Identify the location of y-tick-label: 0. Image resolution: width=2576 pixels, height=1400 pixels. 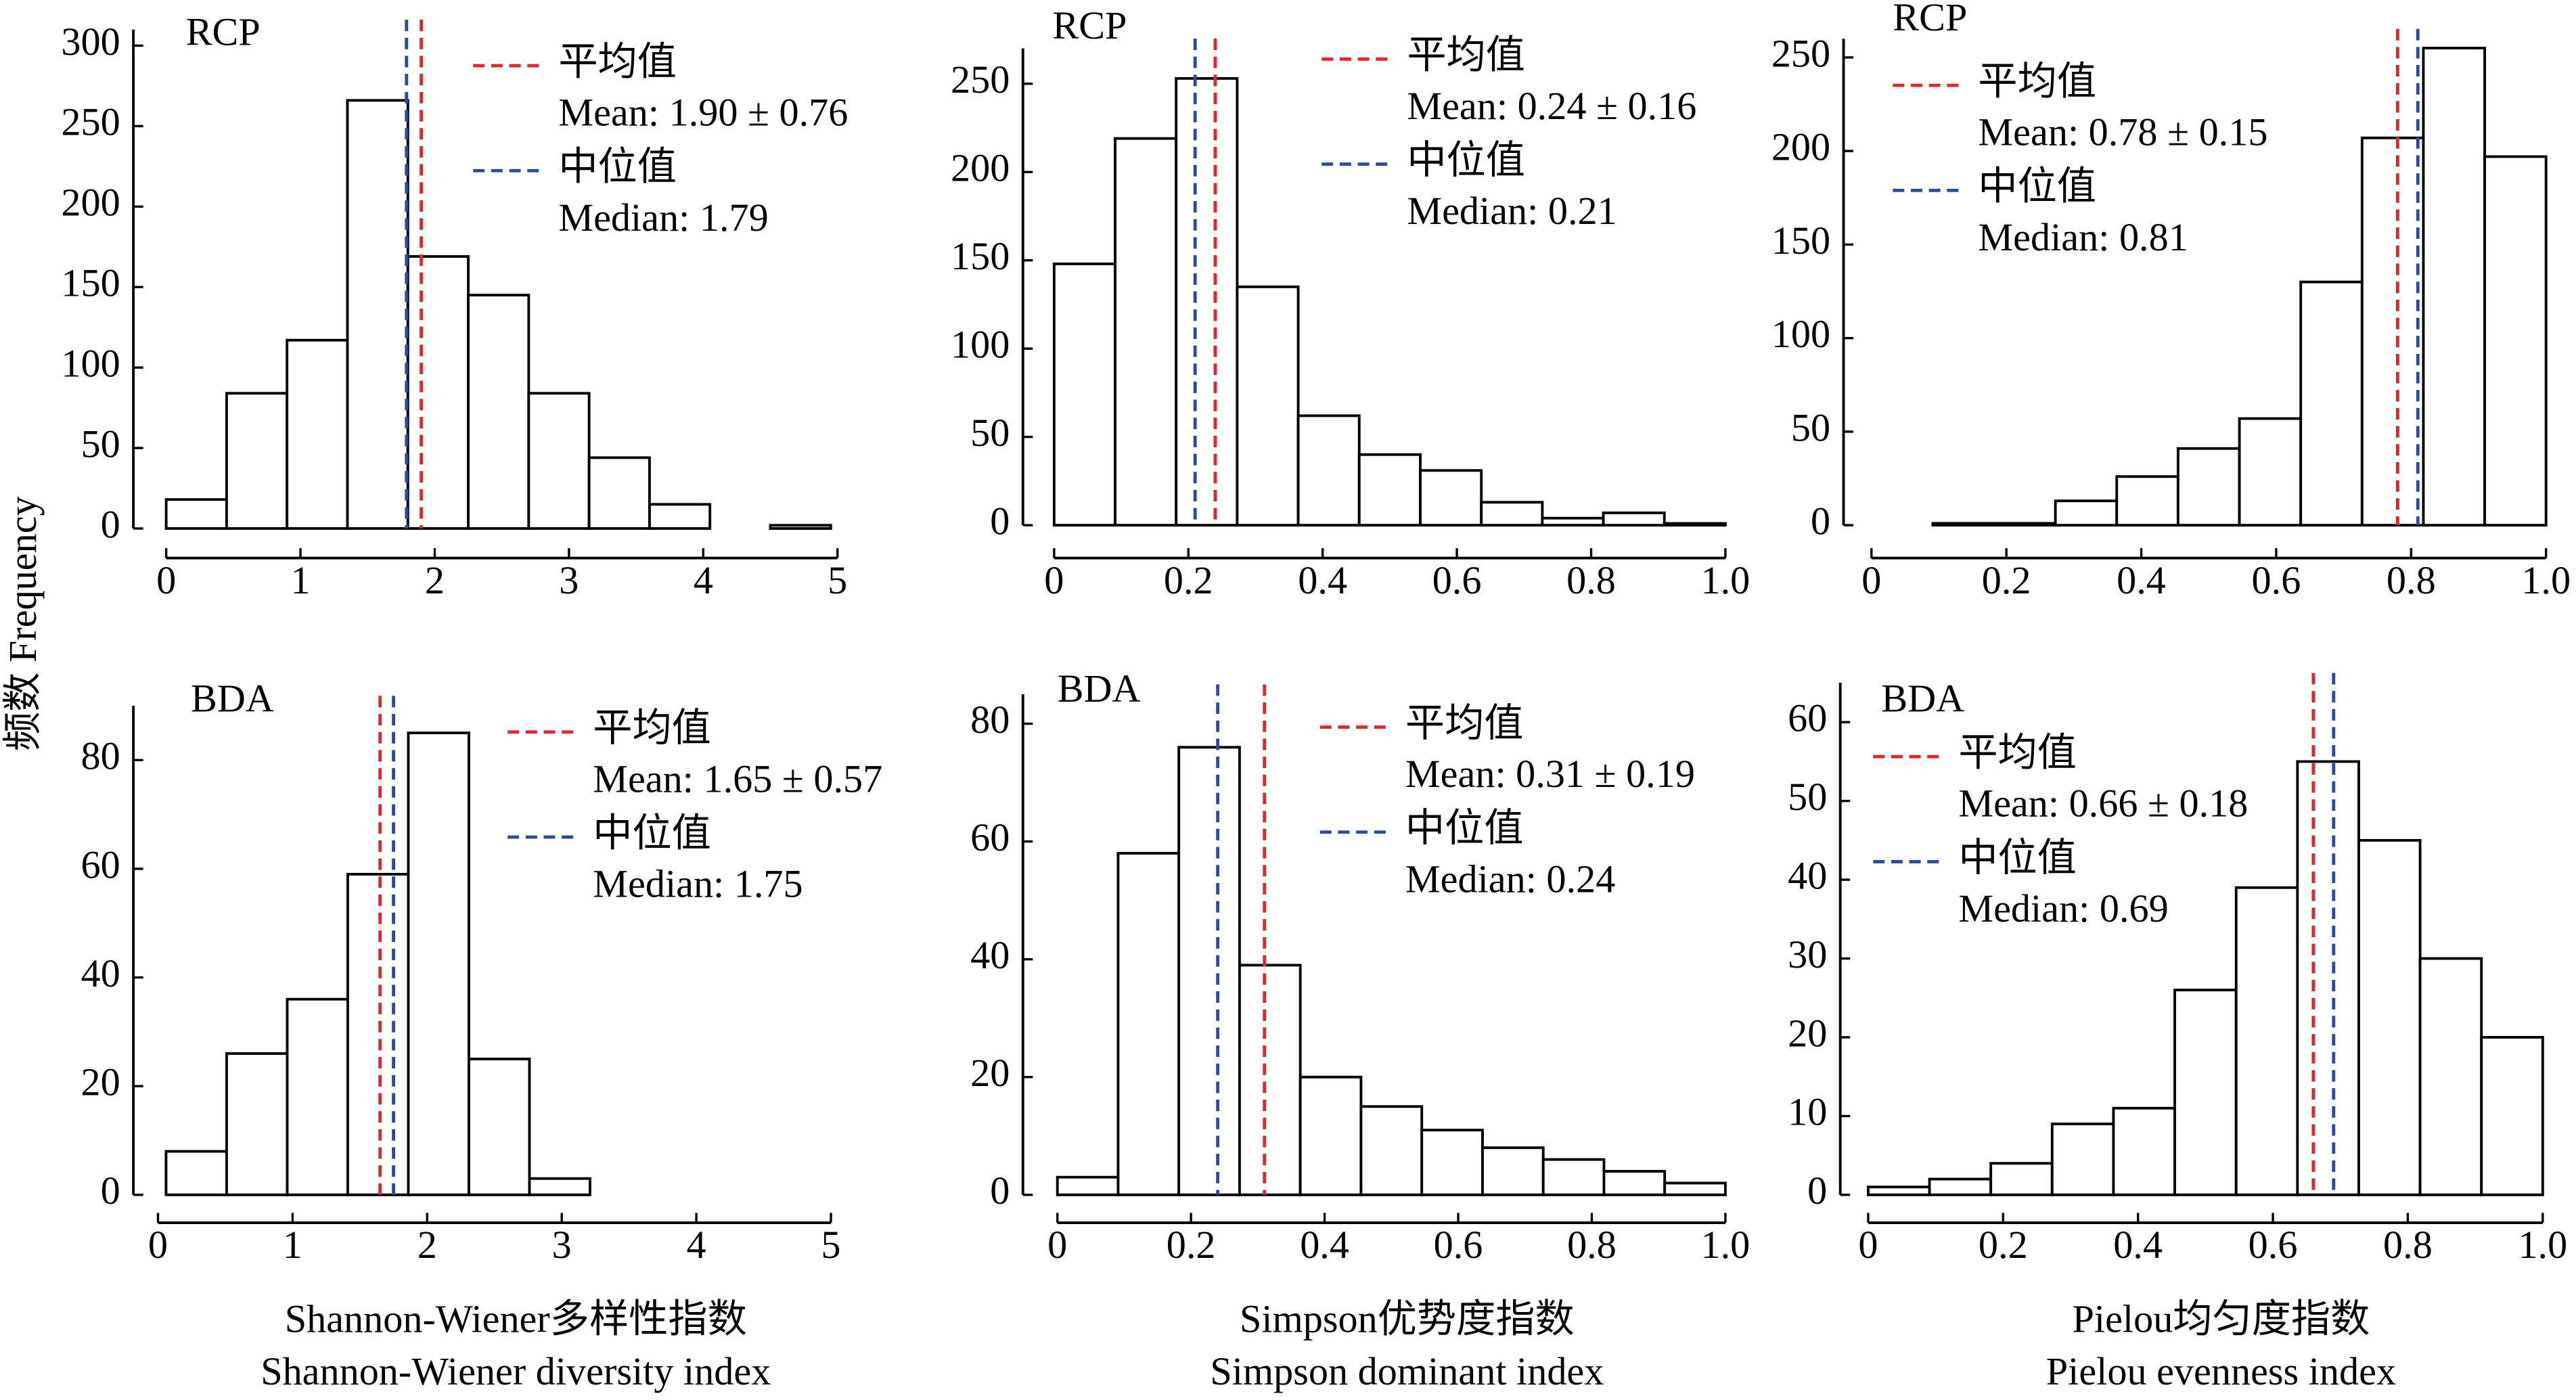
(1000, 521).